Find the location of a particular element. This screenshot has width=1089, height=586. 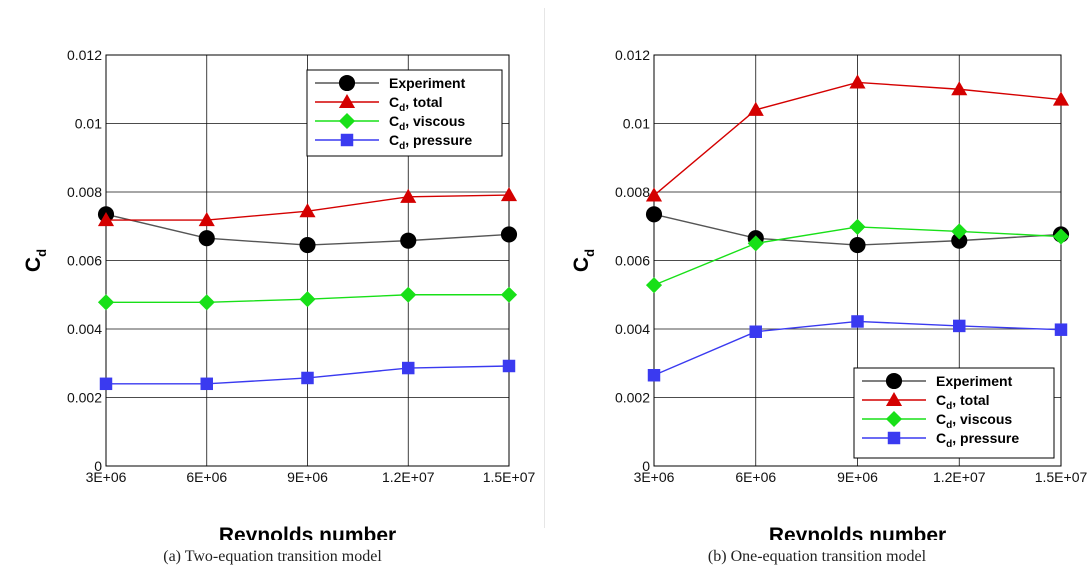

legend-entry: Cd, pressure is located at coordinates (393, 142).